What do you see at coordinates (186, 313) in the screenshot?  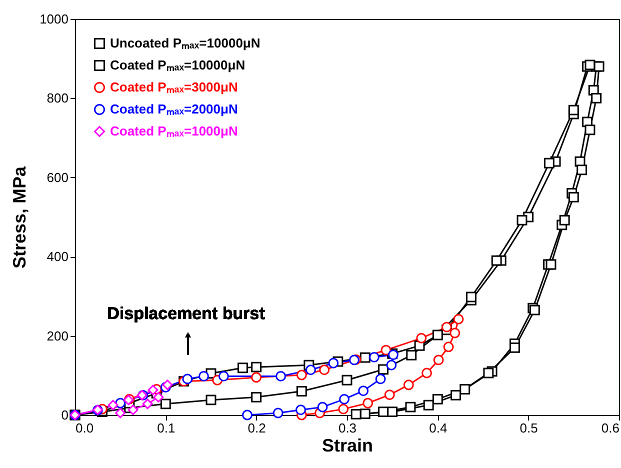 I see `annotation: Displacement burst` at bounding box center [186, 313].